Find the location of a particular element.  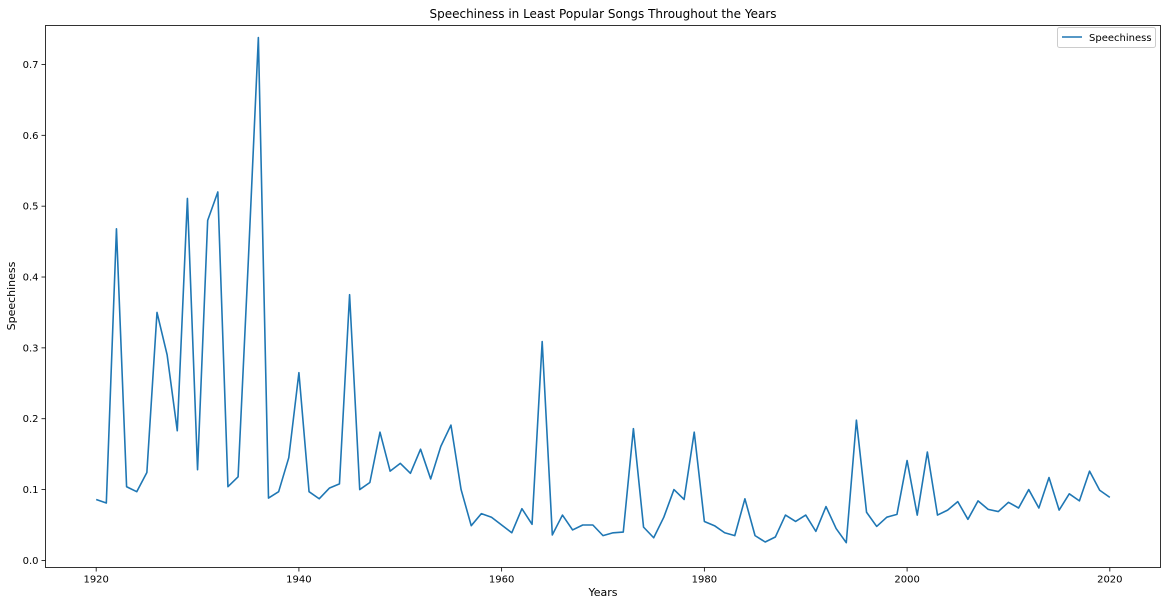

y-tick-label: 0.3 is located at coordinates (31, 348).